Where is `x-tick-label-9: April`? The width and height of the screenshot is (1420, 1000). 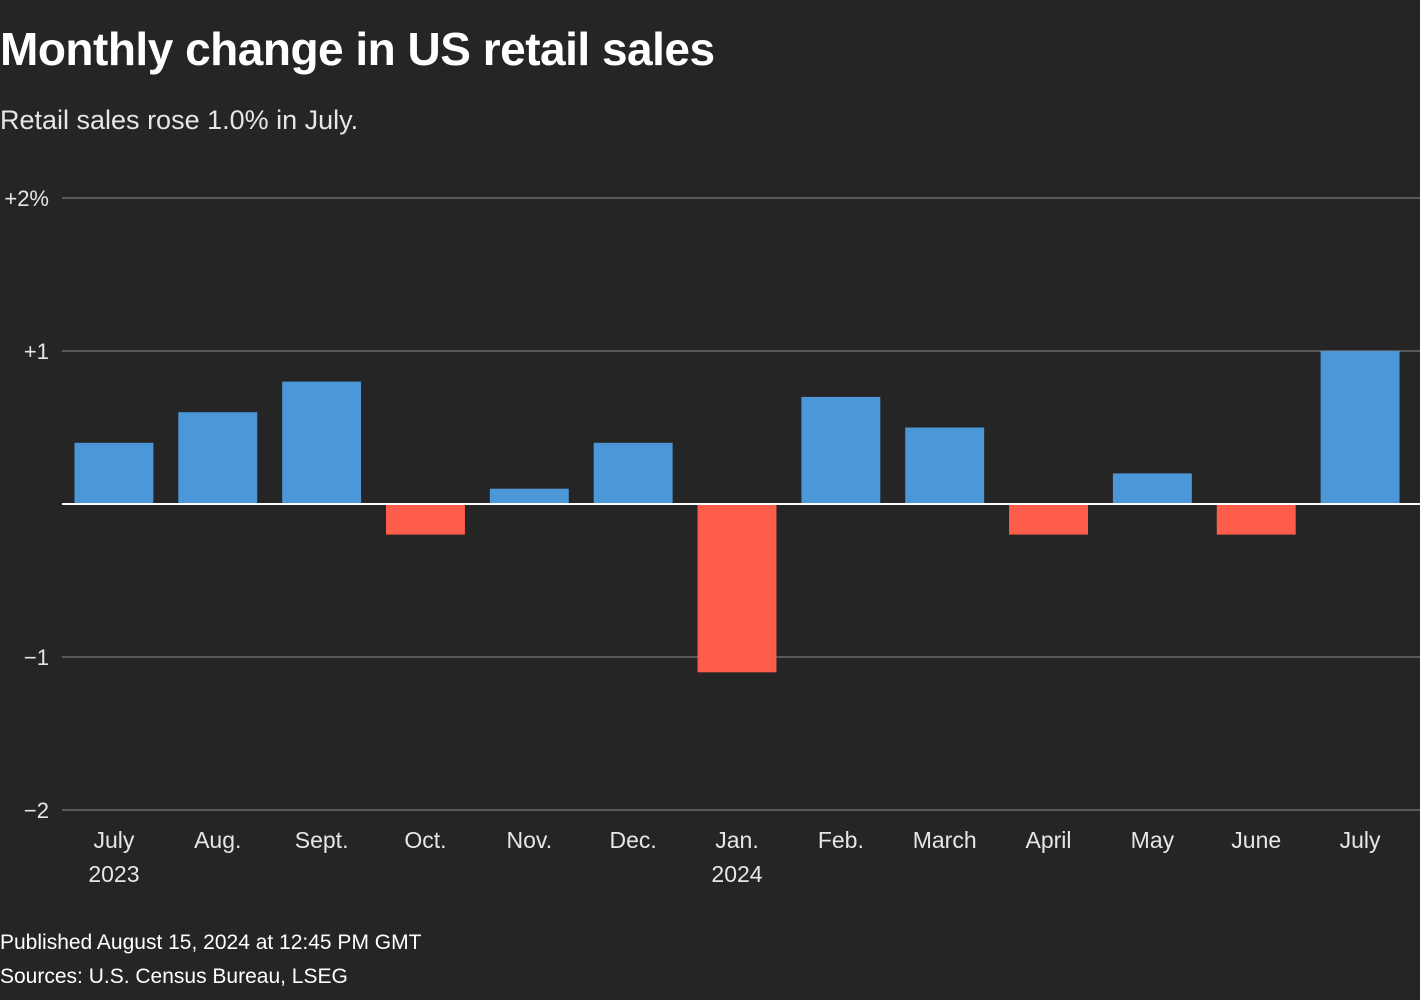
x-tick-label-9: April is located at coordinates (1049, 840).